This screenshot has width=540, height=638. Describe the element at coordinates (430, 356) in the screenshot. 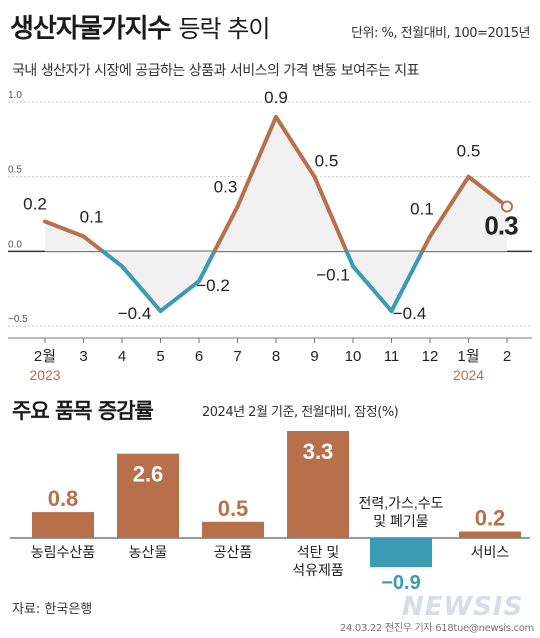

I see `x-tick-label: 12` at that location.